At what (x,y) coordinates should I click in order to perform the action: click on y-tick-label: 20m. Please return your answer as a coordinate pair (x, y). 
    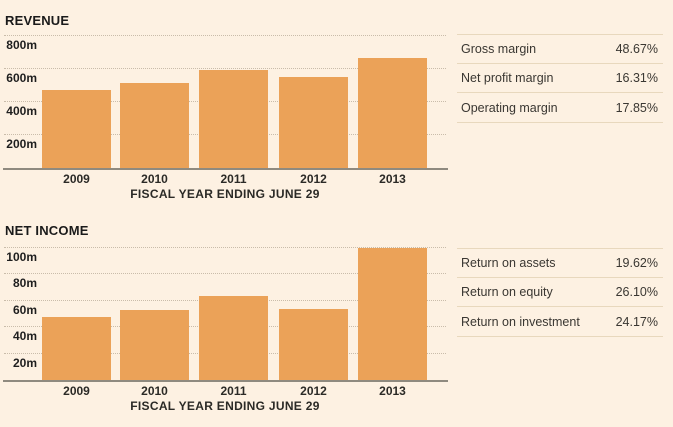
    Looking at the image, I should click on (24, 362).